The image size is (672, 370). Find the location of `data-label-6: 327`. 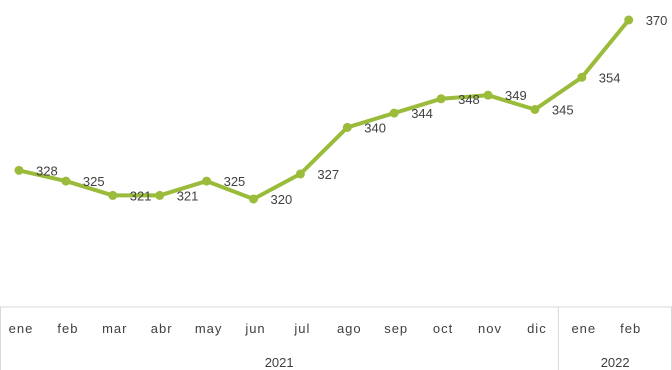

data-label-6: 327 is located at coordinates (328, 174).